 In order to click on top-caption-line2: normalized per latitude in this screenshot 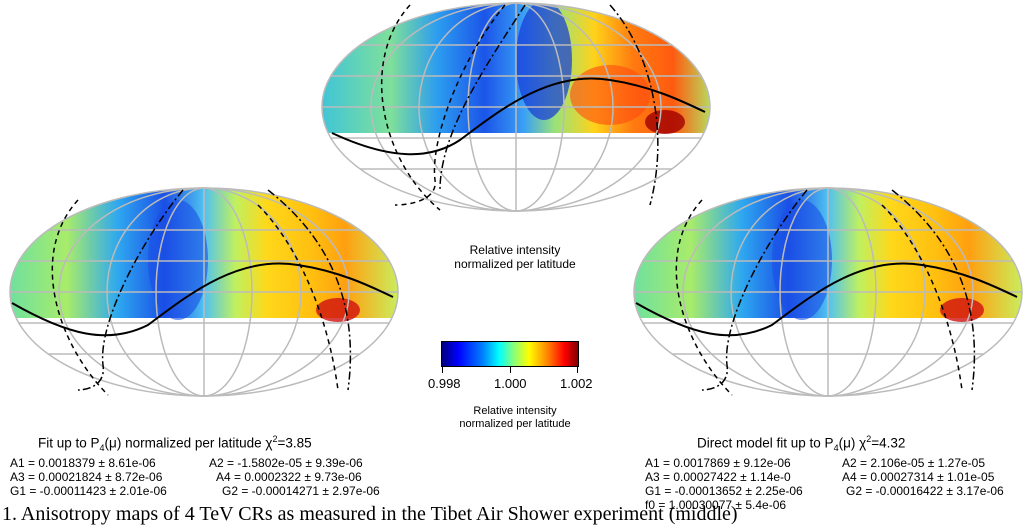, I will do `click(515, 264)`.